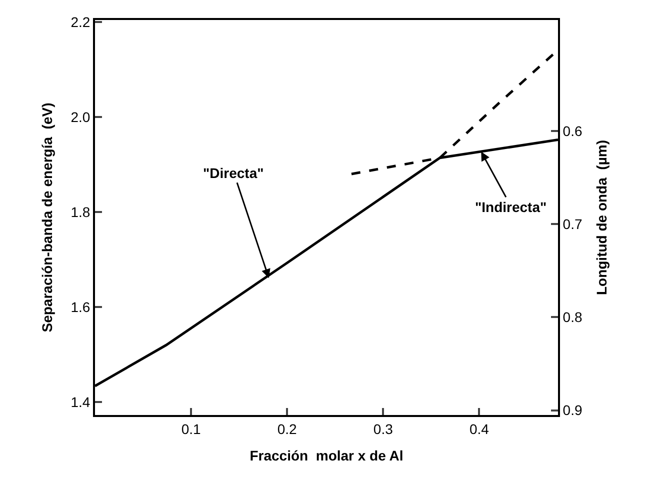 This screenshot has width=650, height=477. I want to click on x-axis-title: Fracción molar x de Al, so click(327, 456).